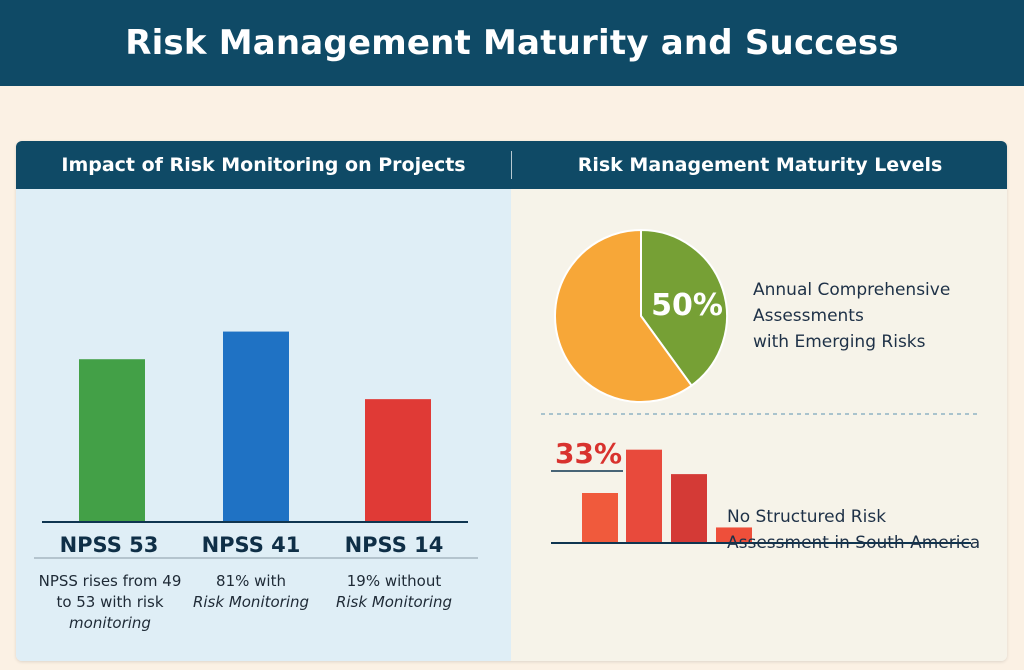  Describe the element at coordinates (687, 305) in the screenshot. I see `pie-value-label: 50%` at that location.